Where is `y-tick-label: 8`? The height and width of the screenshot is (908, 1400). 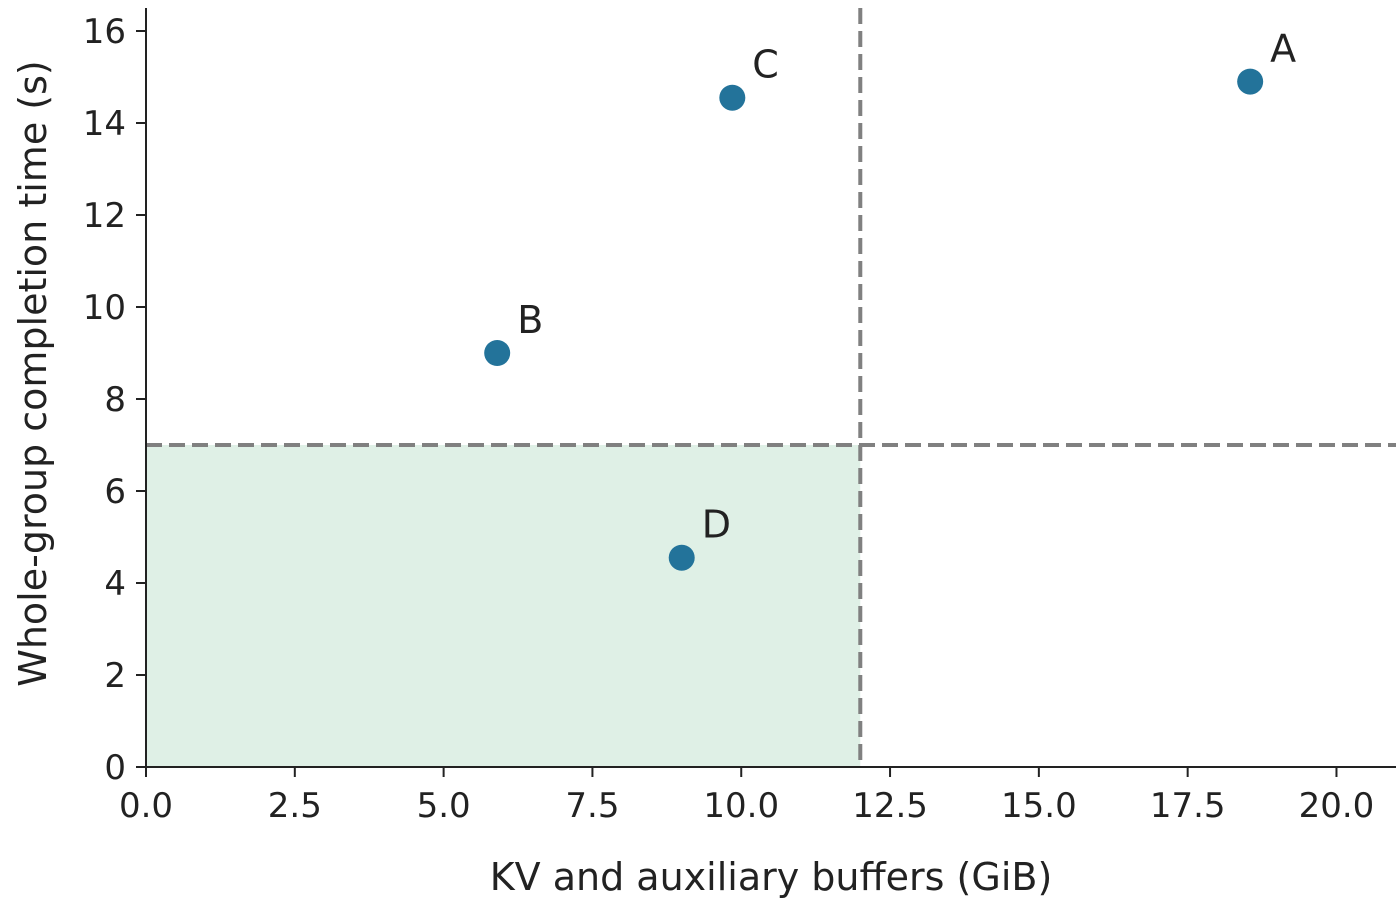 y-tick-label: 8 is located at coordinates (115, 400).